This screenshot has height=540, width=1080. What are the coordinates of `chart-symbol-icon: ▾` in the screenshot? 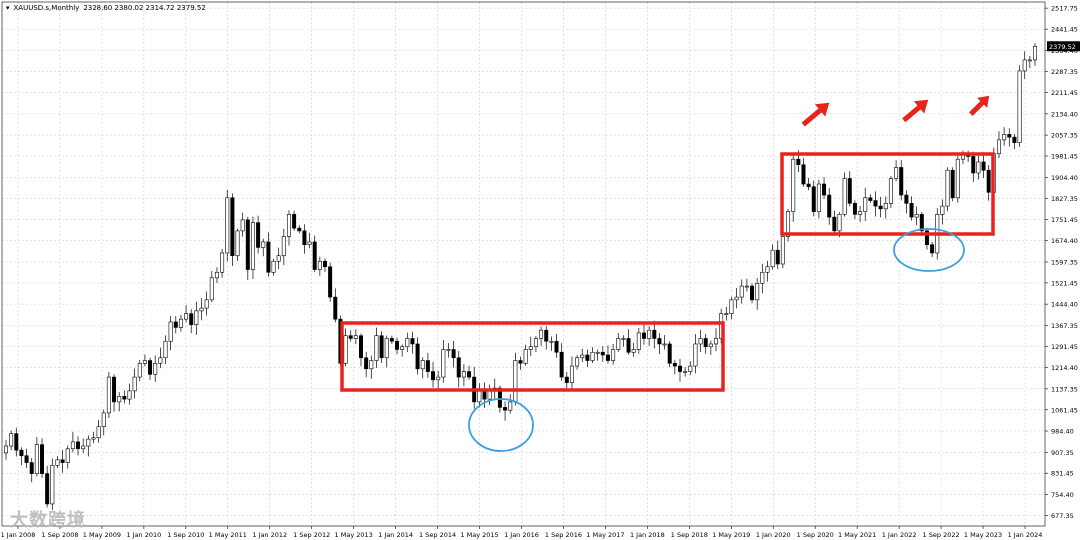 It's located at (8, 8).